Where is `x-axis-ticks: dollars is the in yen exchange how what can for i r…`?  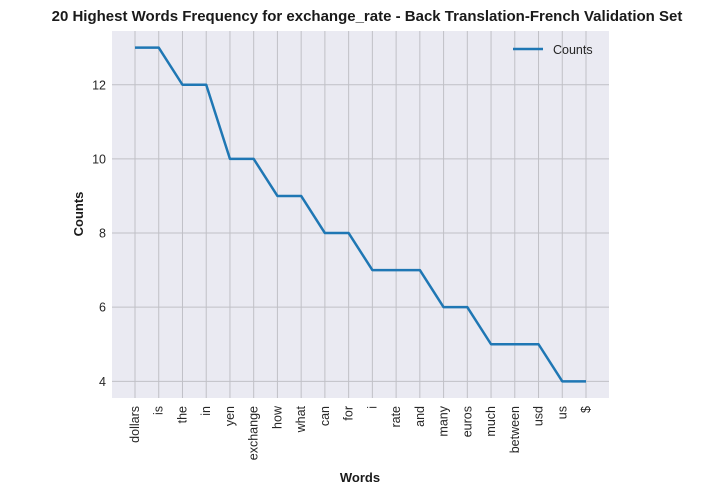
x-axis-ticks: dollars is the in yen exchange how what can for i r… is located at coordinates (360, 432).